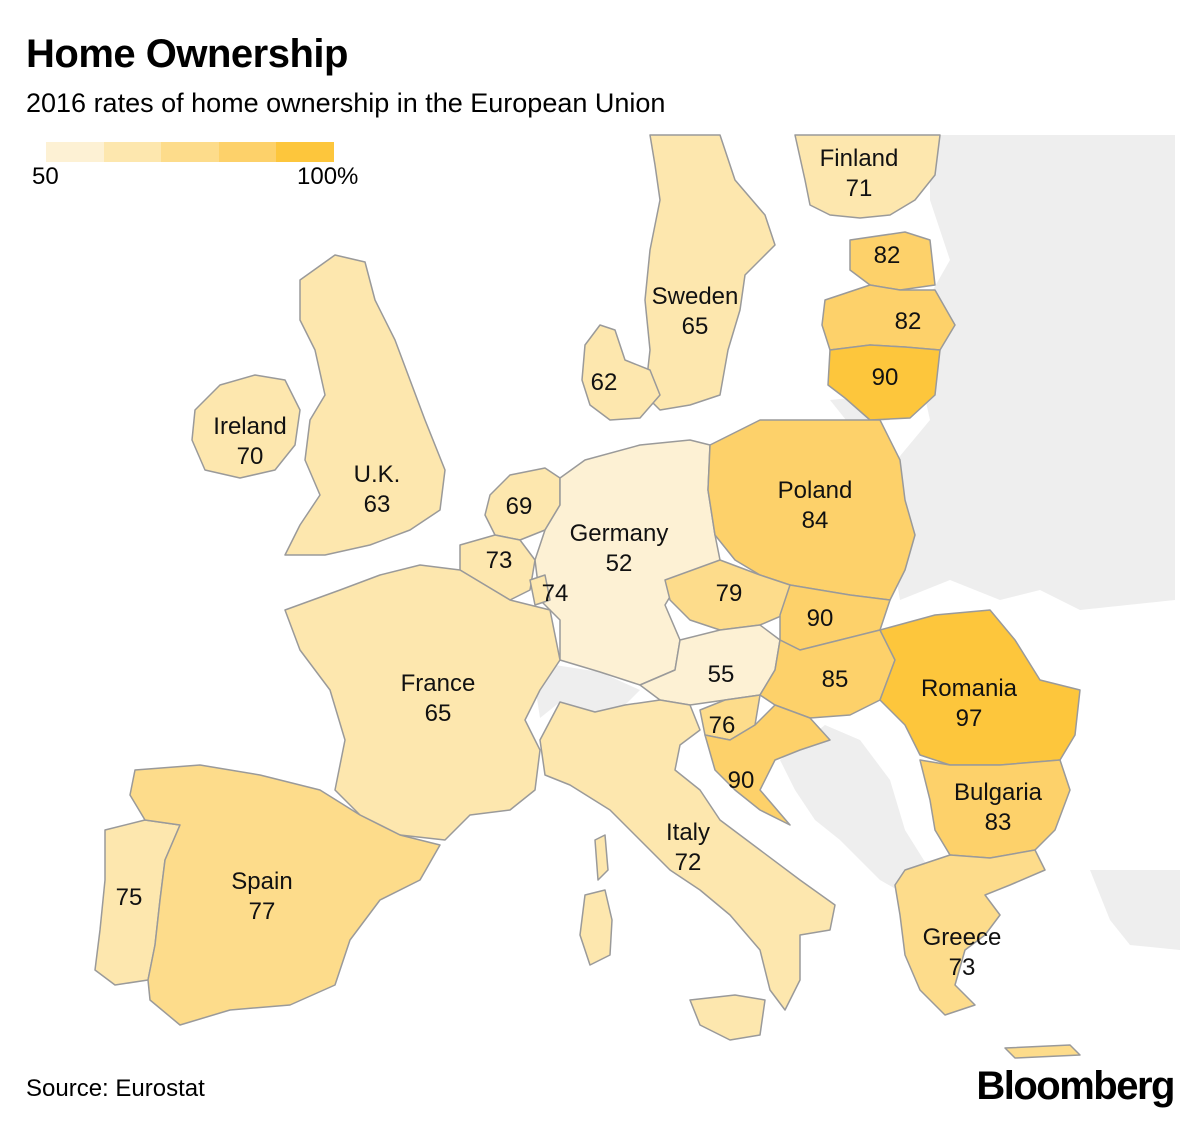 The image size is (1200, 1122). Describe the element at coordinates (962, 937) in the screenshot. I see `label-greece-name: Greece` at that location.